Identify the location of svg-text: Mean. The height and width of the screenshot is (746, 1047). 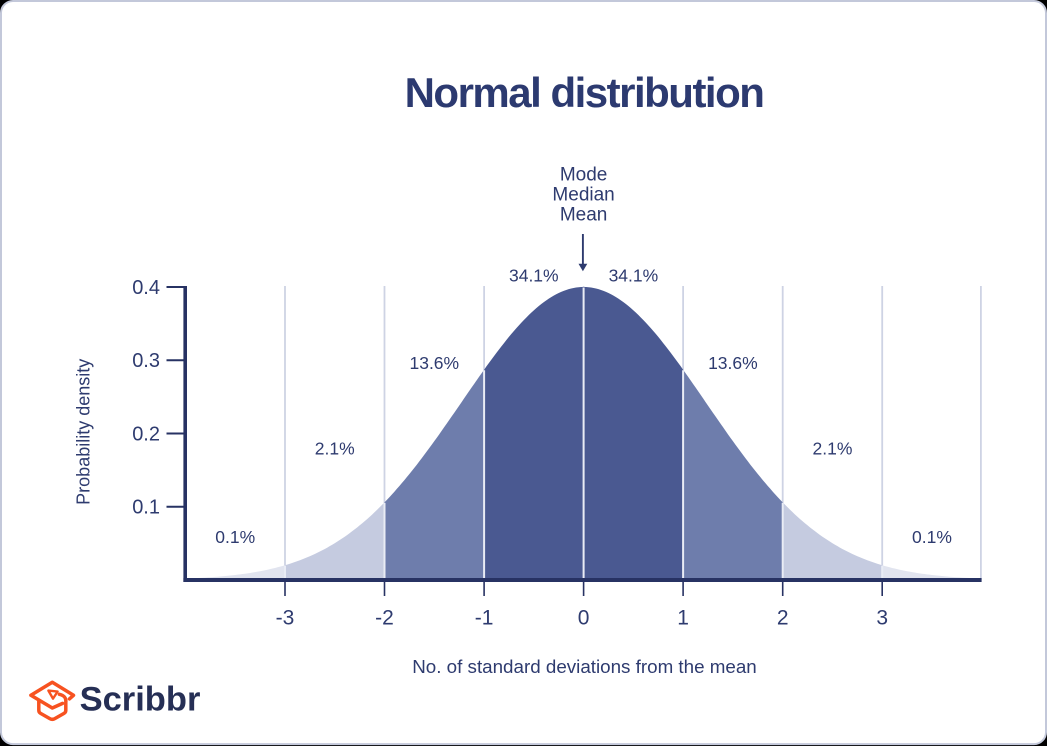
(584, 214).